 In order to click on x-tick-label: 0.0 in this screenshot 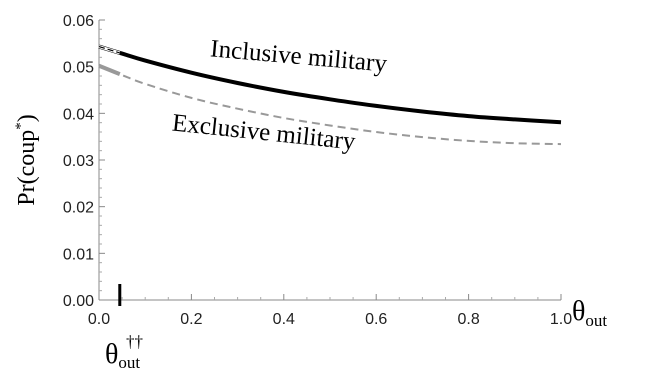, I will do `click(99, 319)`.